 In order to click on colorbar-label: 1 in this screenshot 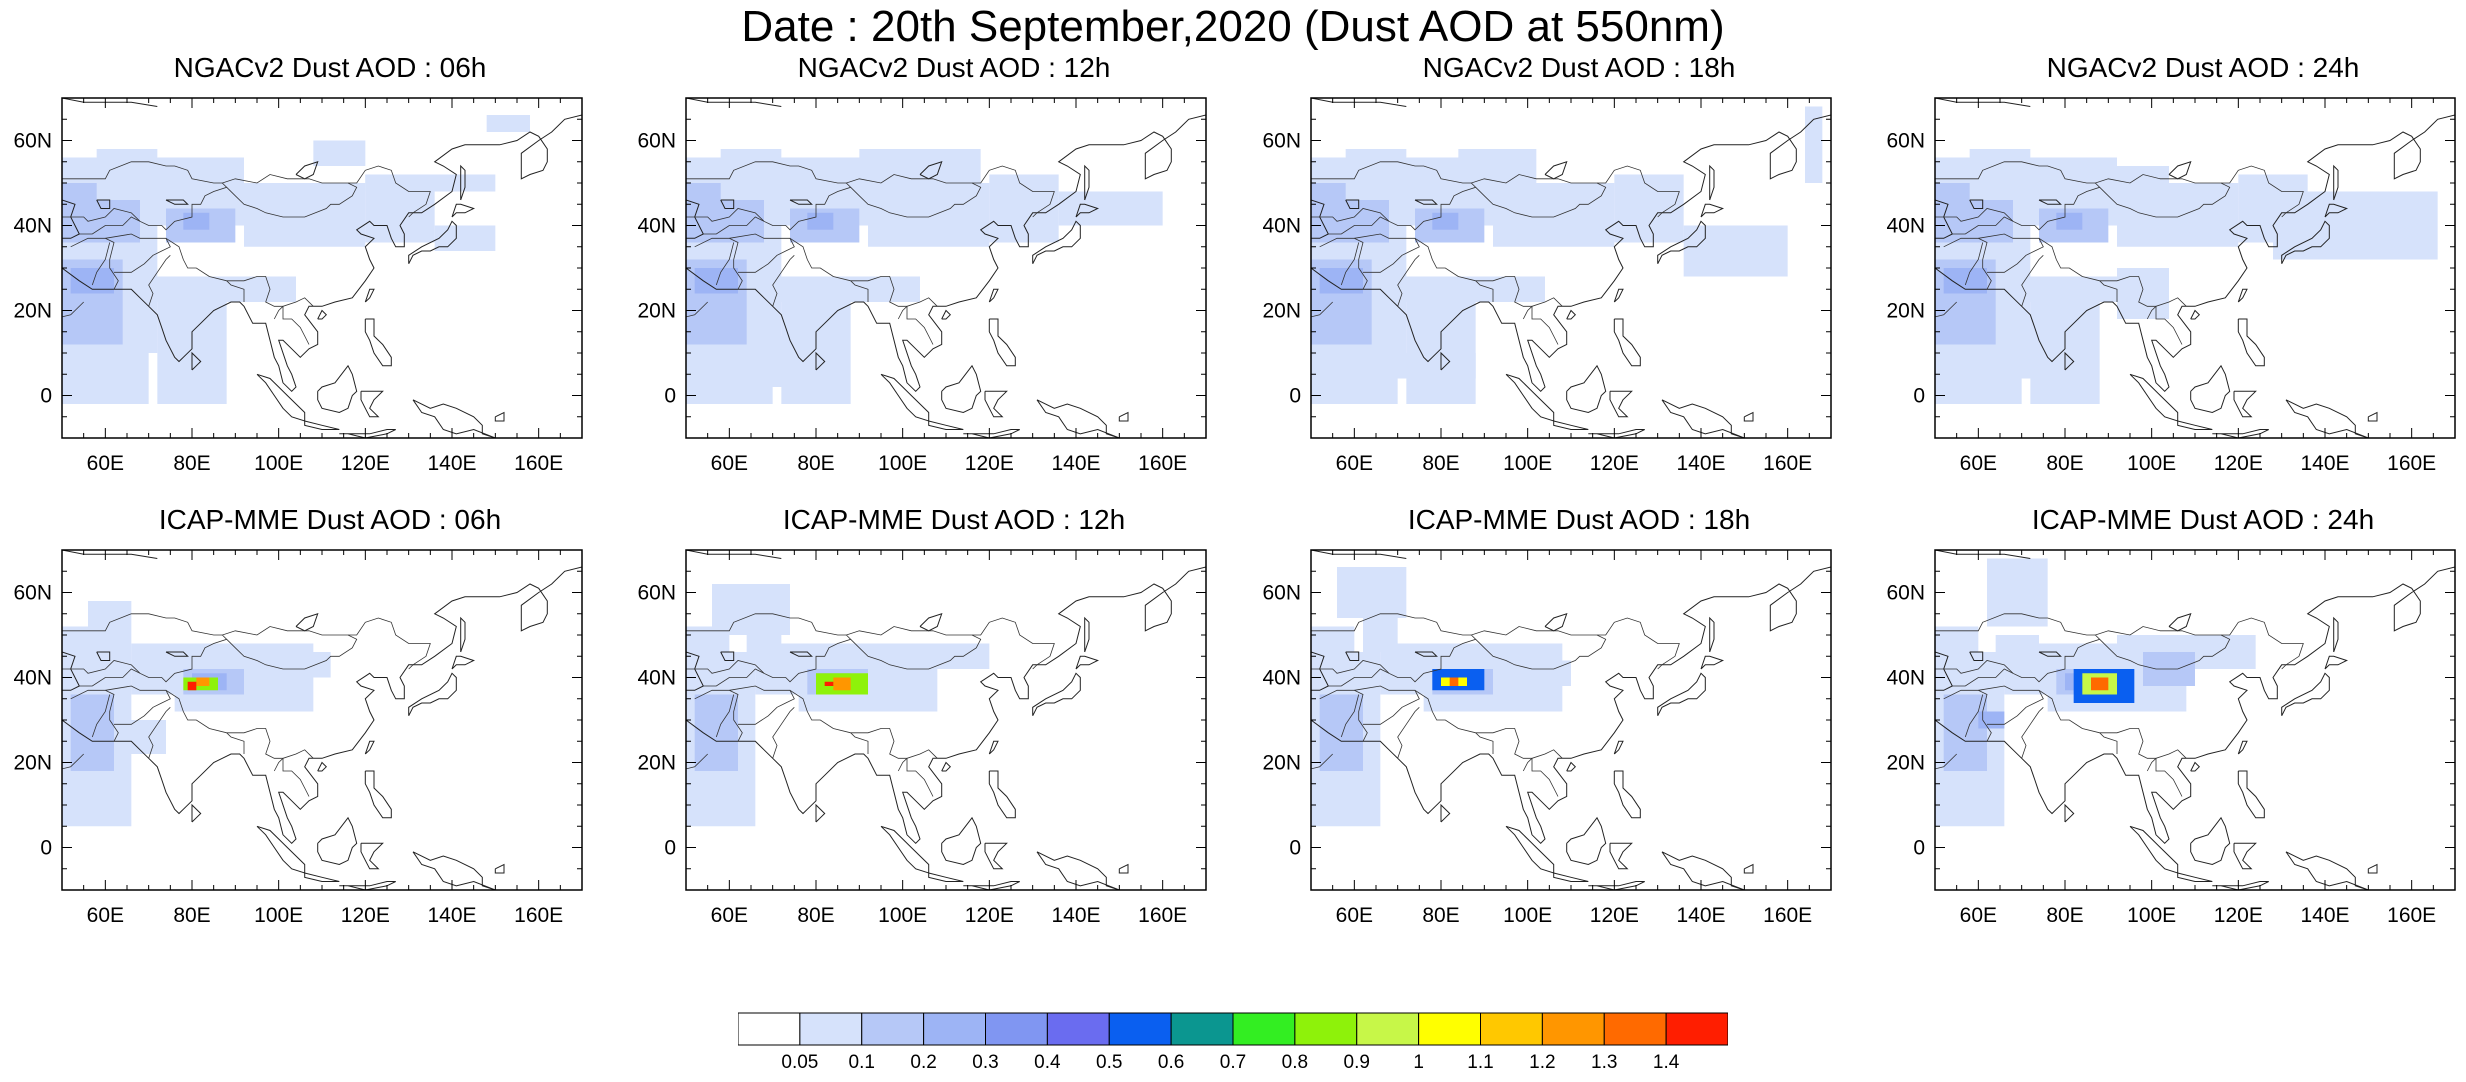, I will do `click(1418, 1062)`.